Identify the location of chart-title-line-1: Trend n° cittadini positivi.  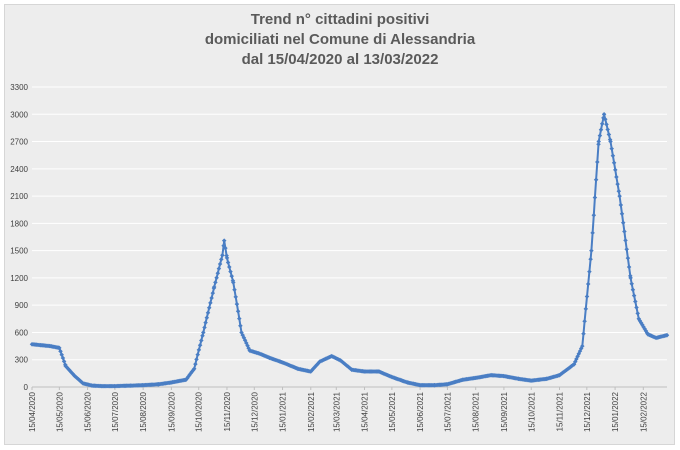
(340, 19).